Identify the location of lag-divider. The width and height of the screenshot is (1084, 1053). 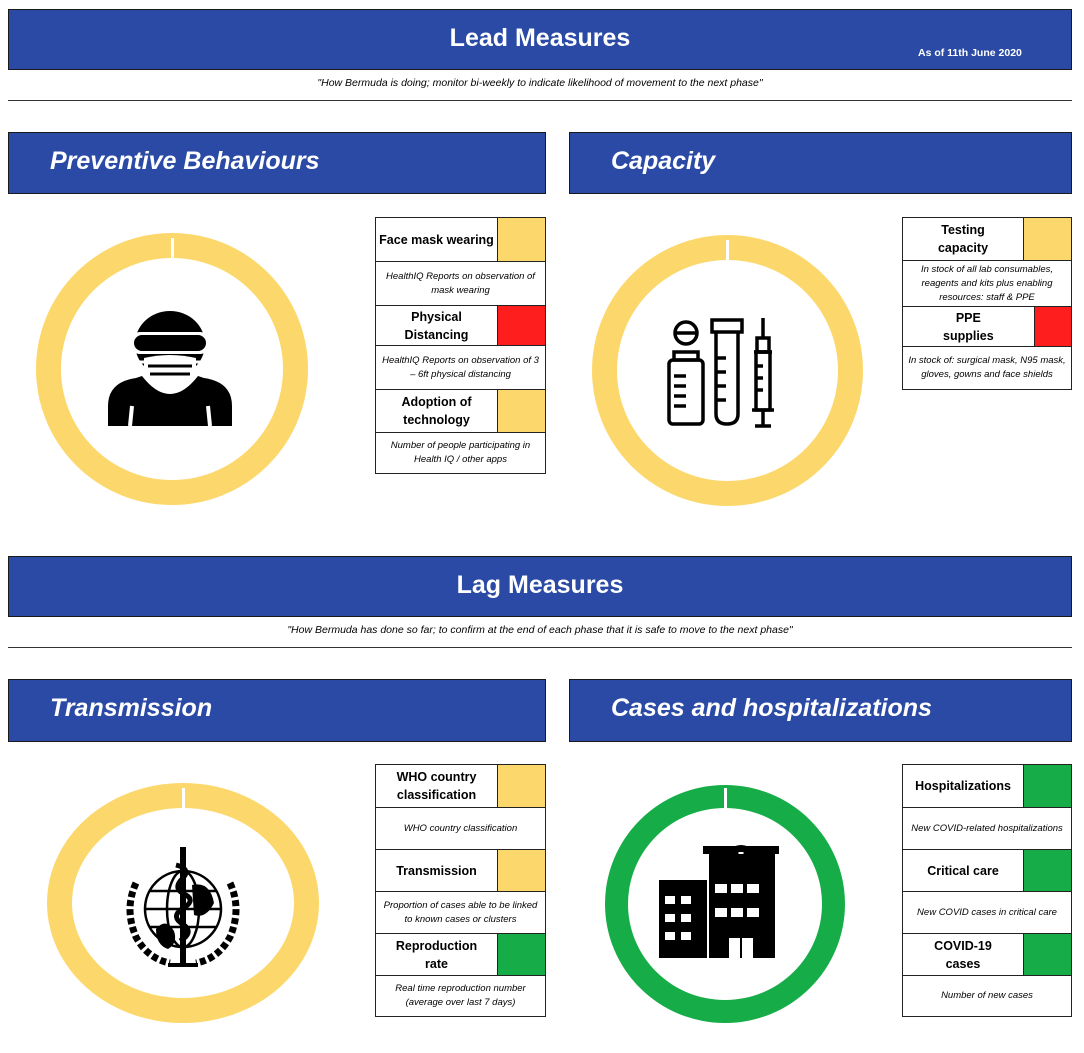
(540, 647).